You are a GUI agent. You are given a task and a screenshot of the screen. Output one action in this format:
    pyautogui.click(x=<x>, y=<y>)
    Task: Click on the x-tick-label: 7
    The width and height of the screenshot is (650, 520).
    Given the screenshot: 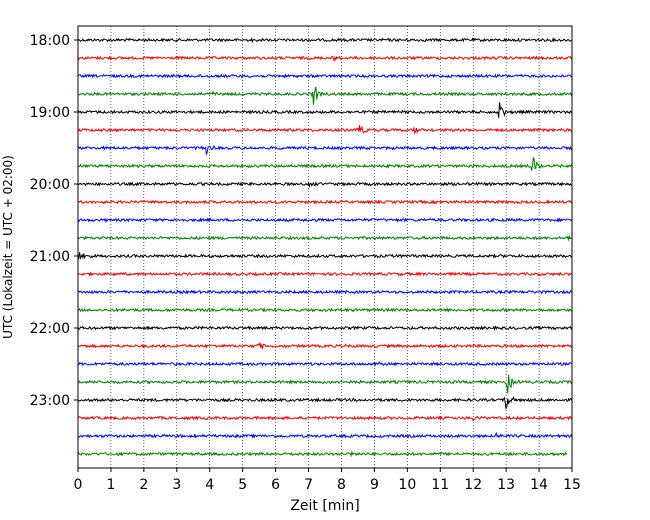 What is the action you would take?
    pyautogui.click(x=308, y=485)
    